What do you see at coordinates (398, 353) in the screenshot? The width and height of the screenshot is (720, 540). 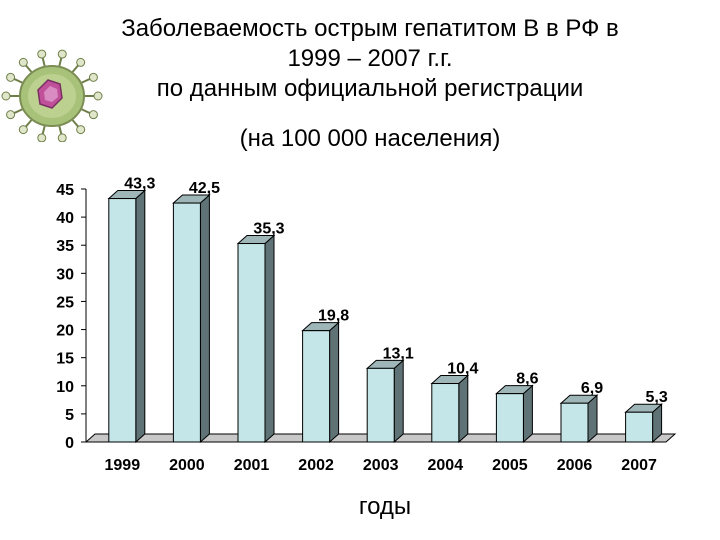 I see `data-label: 13,1` at bounding box center [398, 353].